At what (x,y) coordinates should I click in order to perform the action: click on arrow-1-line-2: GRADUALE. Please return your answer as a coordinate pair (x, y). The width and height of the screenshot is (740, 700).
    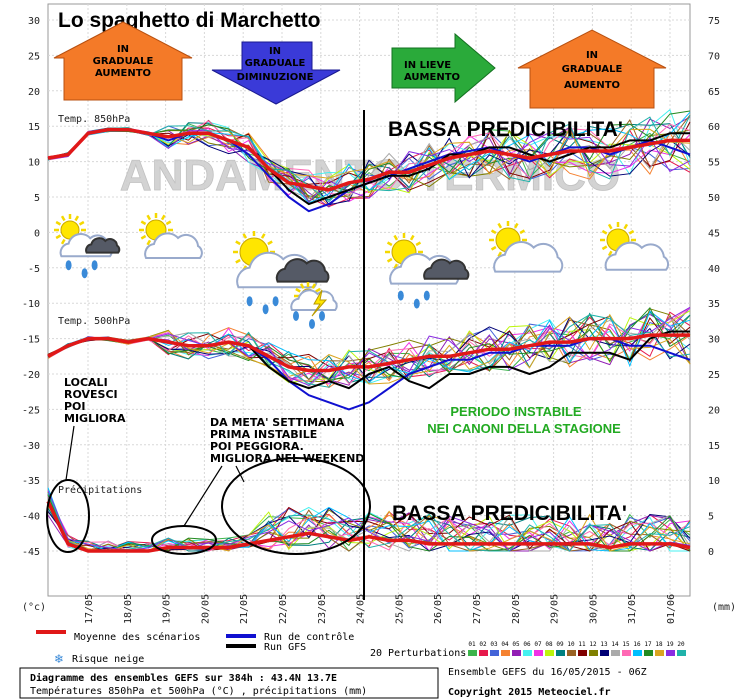
    Looking at the image, I should click on (123, 61).